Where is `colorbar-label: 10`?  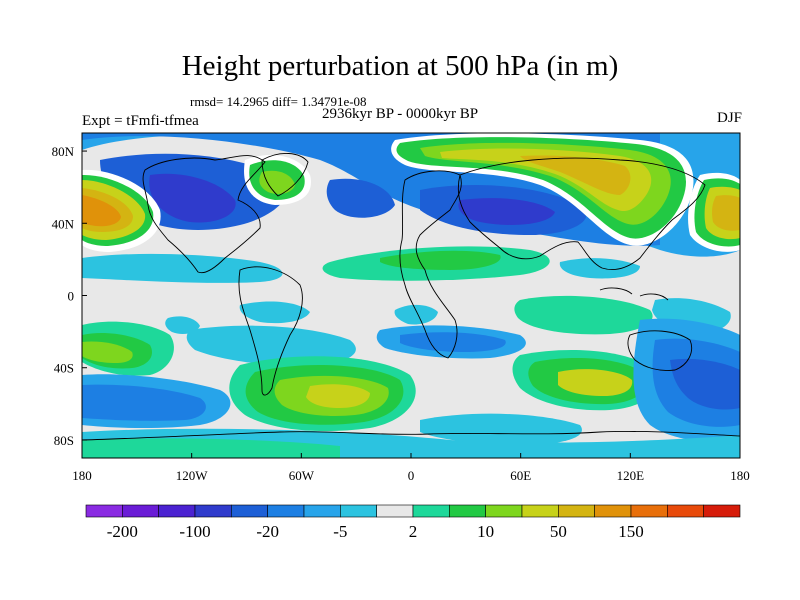 colorbar-label: 10 is located at coordinates (485, 531).